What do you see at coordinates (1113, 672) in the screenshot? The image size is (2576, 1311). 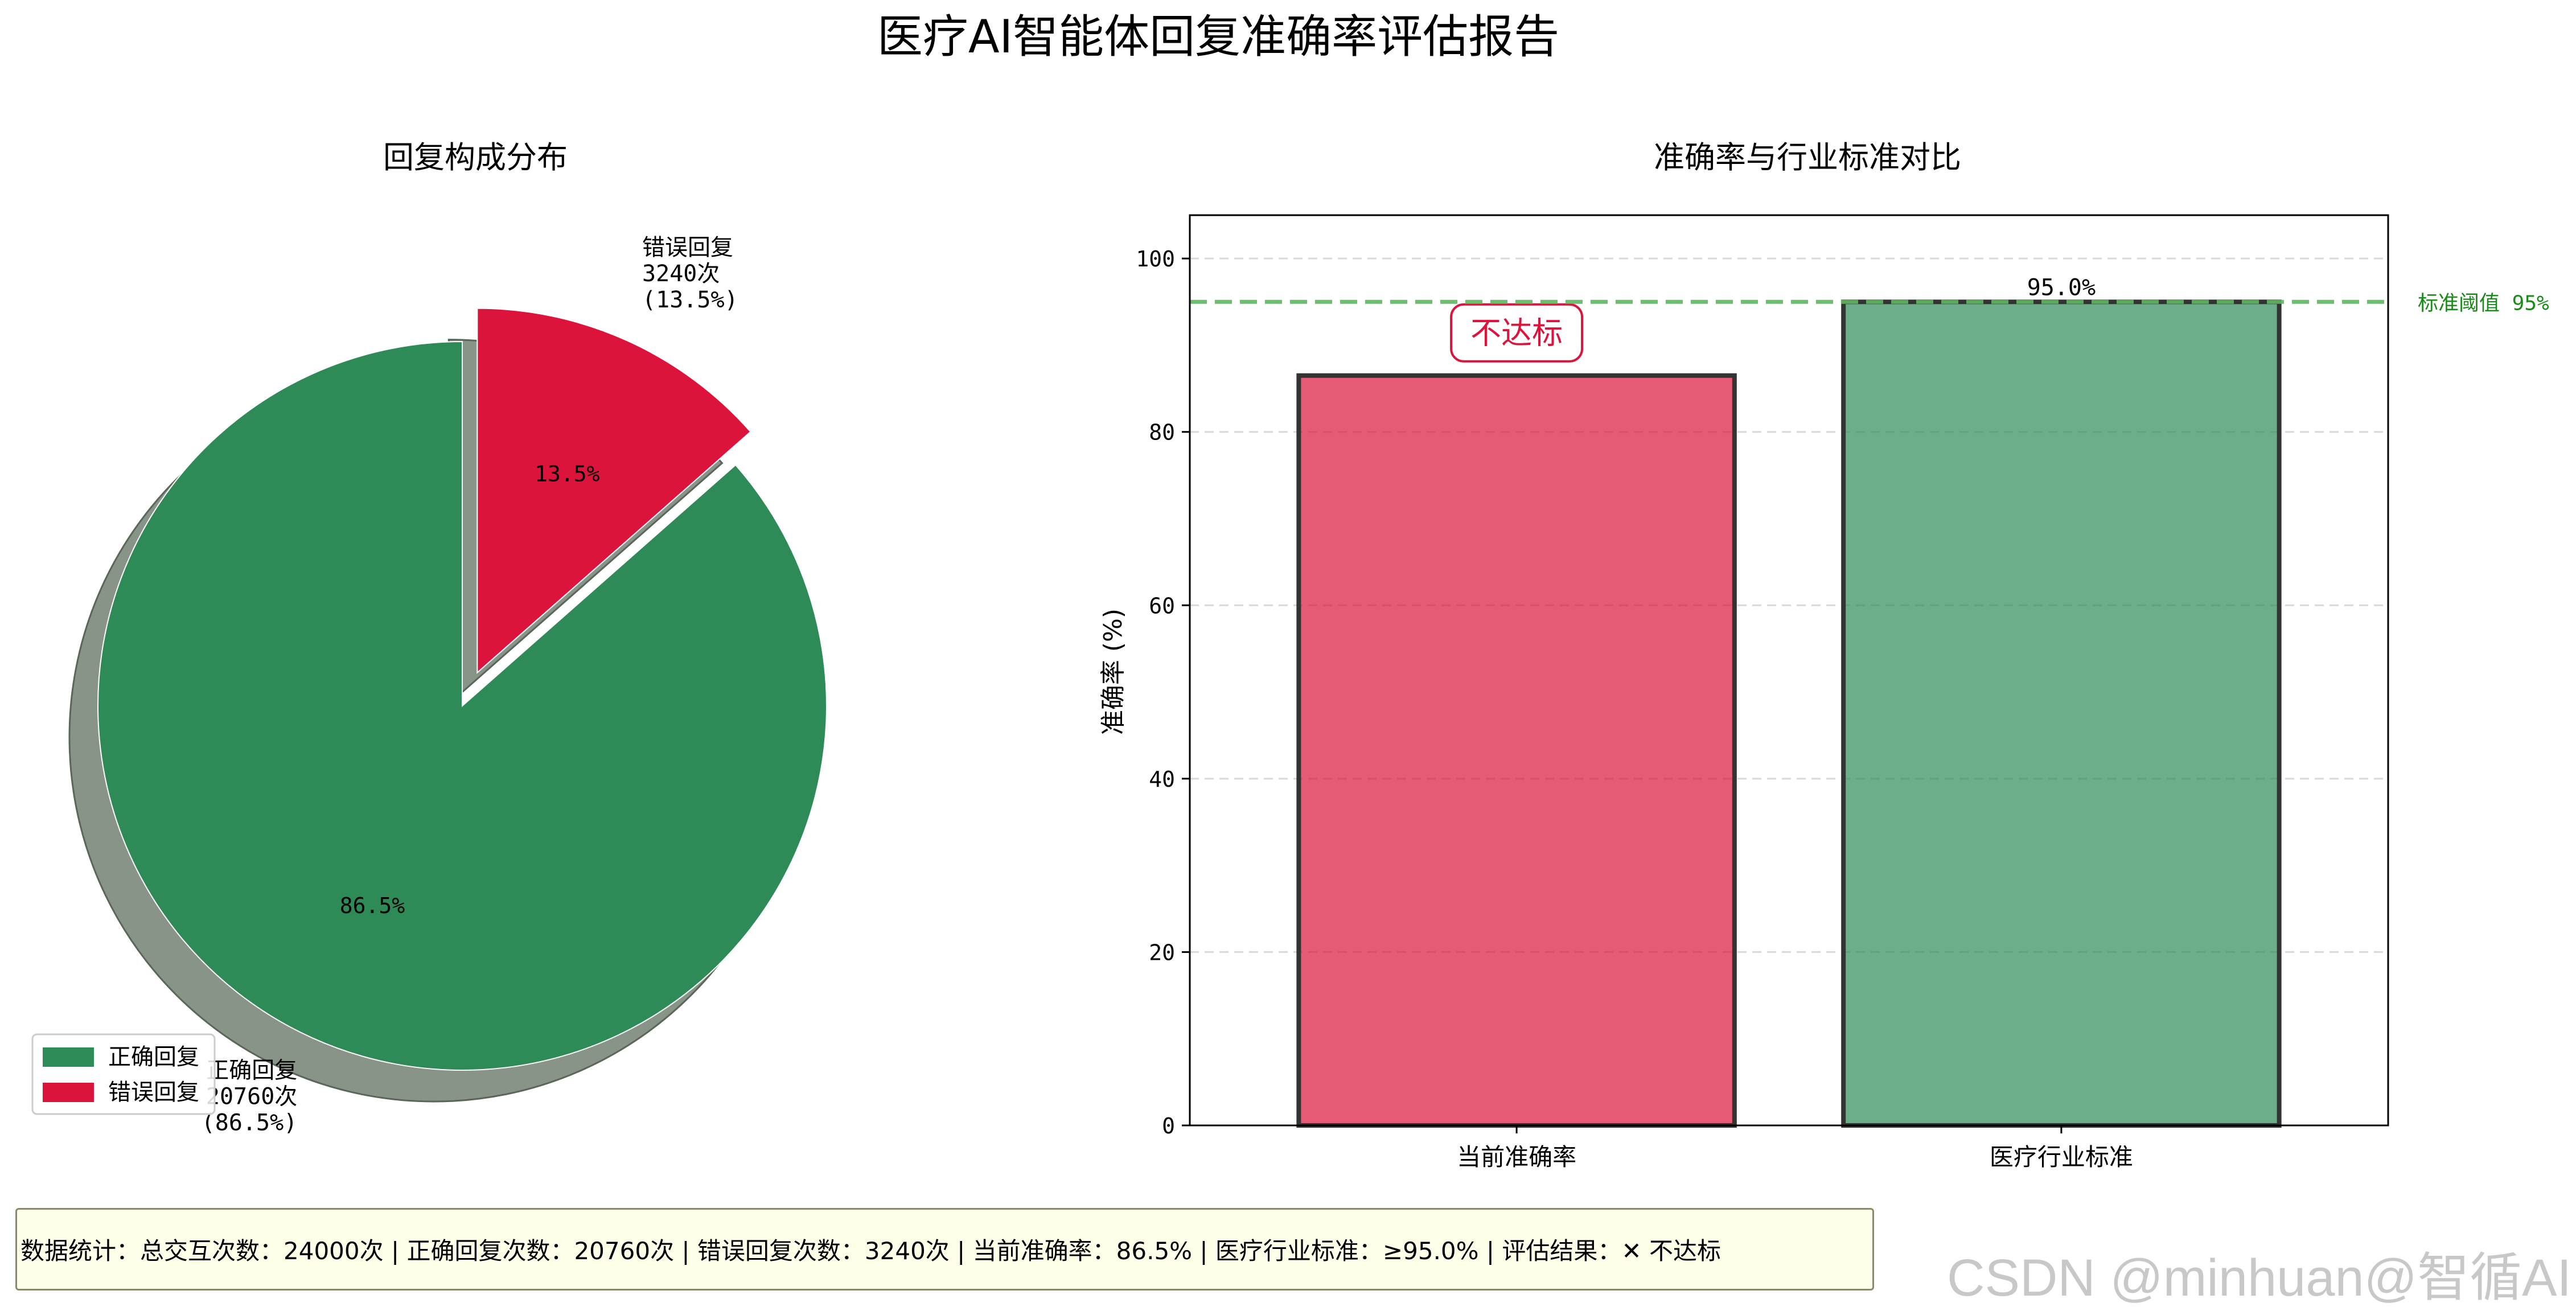 I see `bar-ylabel: 准确率 (%)` at bounding box center [1113, 672].